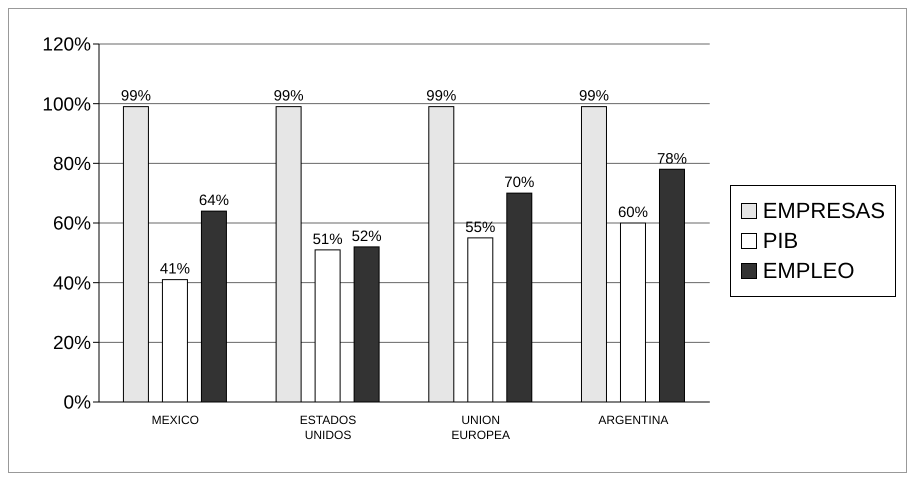 The height and width of the screenshot is (481, 915). Describe the element at coordinates (72, 165) in the screenshot. I see `y-tick-label: 80%` at that location.